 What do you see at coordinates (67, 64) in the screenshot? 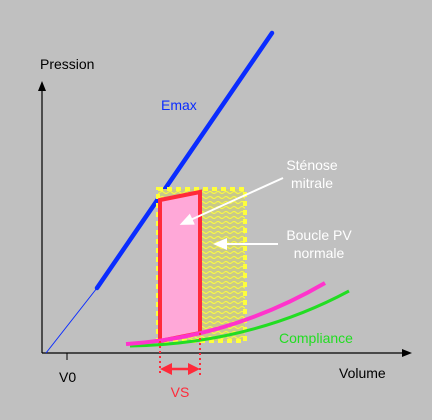
I see `y-axis-label: Pression` at bounding box center [67, 64].